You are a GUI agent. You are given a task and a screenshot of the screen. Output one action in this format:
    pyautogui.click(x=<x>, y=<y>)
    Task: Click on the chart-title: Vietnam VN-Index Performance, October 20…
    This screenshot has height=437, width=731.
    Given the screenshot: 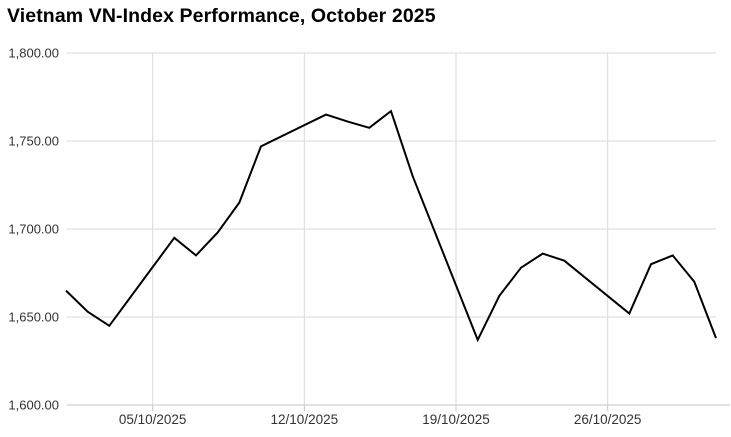 What is the action you would take?
    pyautogui.click(x=221, y=16)
    